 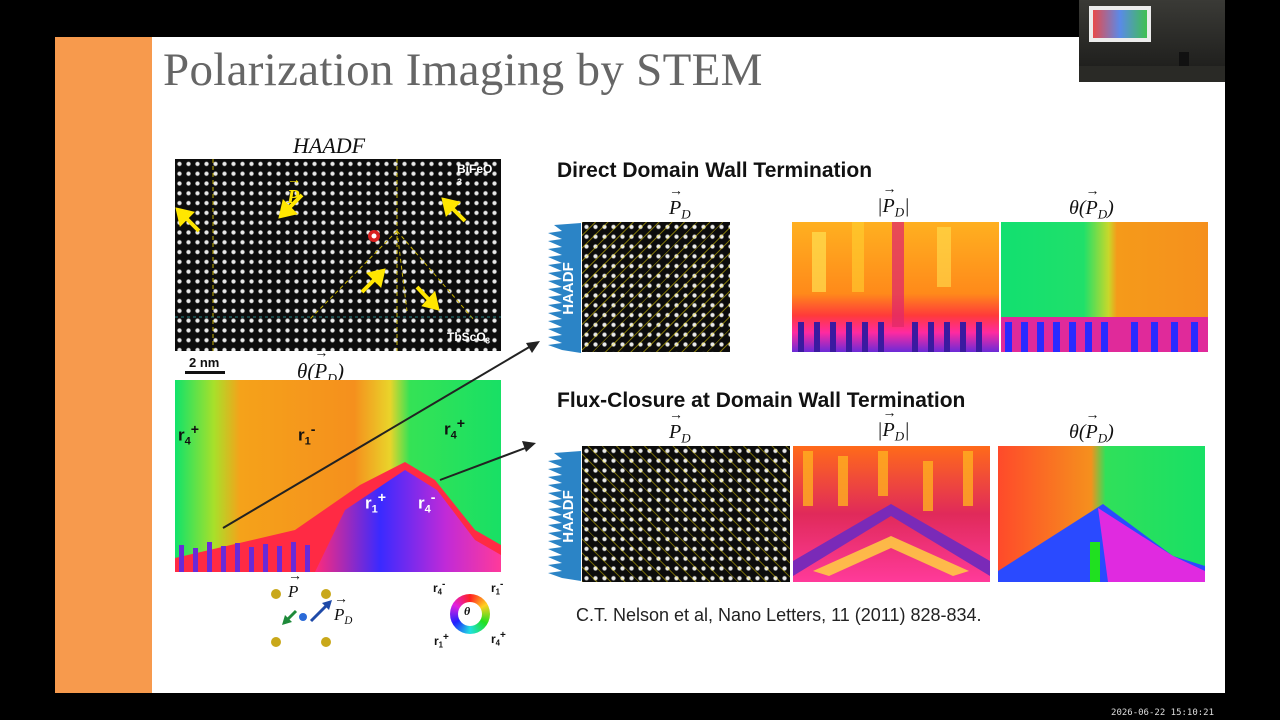 I want to click on flux-pd-label: → PD, so click(x=680, y=427).